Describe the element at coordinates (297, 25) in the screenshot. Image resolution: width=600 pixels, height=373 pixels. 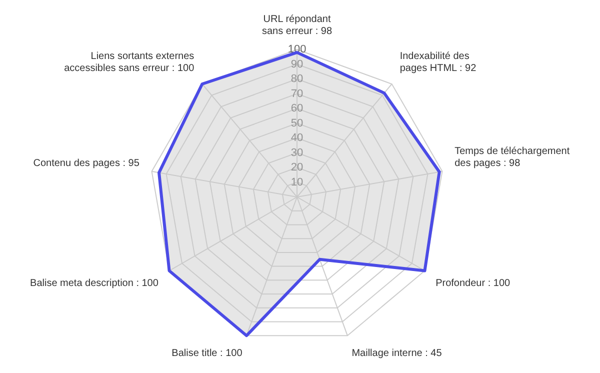
I see `spoke-label: URL répondant sans erreur : 98` at that location.